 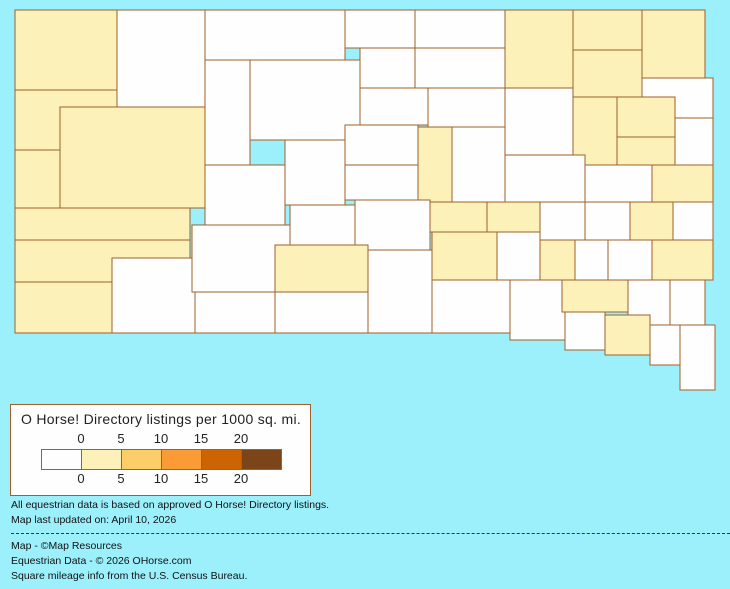 What do you see at coordinates (67, 546) in the screenshot?
I see `map-credit: Map - ©Map Resources` at bounding box center [67, 546].